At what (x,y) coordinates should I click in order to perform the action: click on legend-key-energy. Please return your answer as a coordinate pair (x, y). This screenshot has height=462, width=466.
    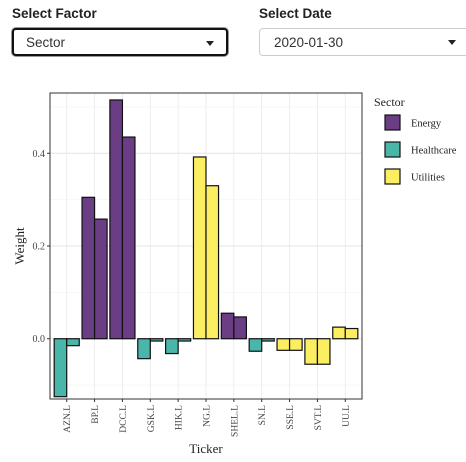
    Looking at the image, I should click on (392, 122).